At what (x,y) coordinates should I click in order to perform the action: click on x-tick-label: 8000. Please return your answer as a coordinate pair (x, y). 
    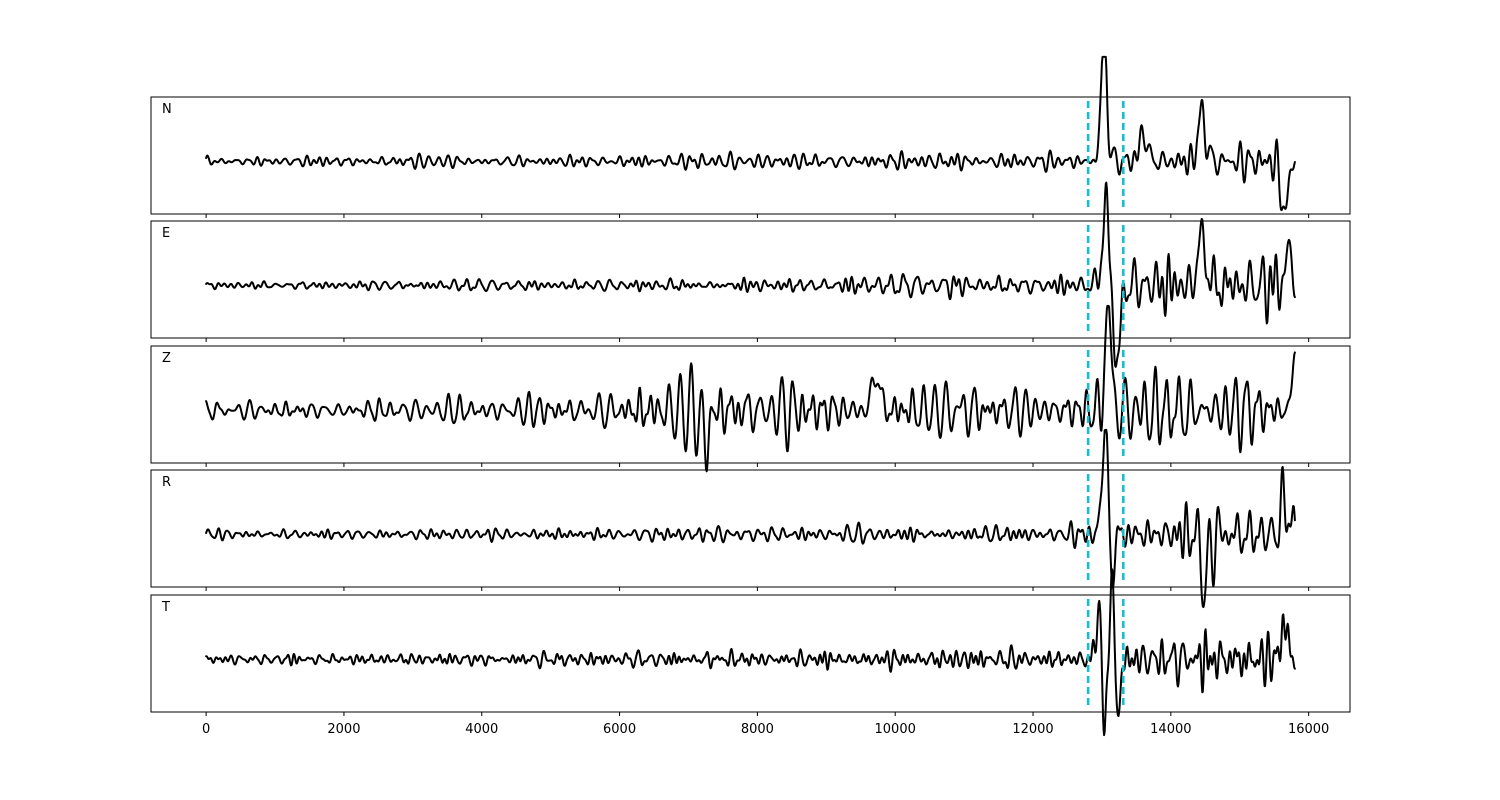
    Looking at the image, I should click on (757, 729).